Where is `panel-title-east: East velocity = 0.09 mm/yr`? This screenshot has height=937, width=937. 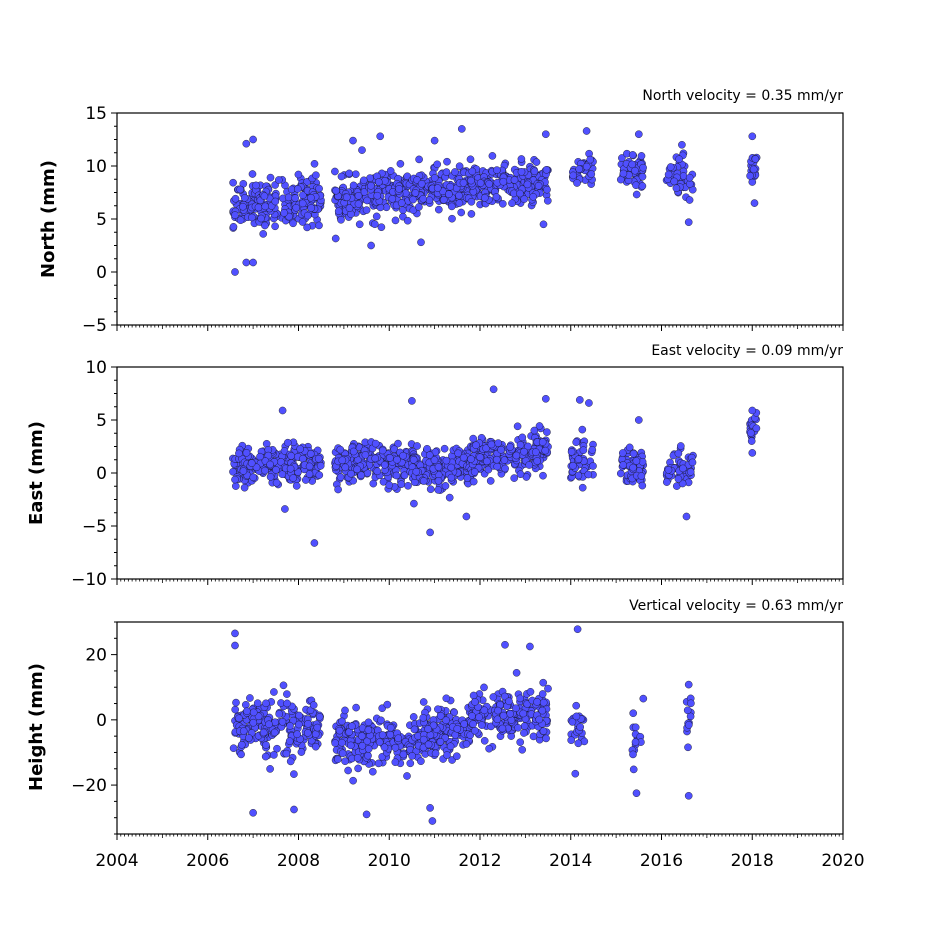 panel-title-east: East velocity = 0.09 mm/yr is located at coordinates (747, 351).